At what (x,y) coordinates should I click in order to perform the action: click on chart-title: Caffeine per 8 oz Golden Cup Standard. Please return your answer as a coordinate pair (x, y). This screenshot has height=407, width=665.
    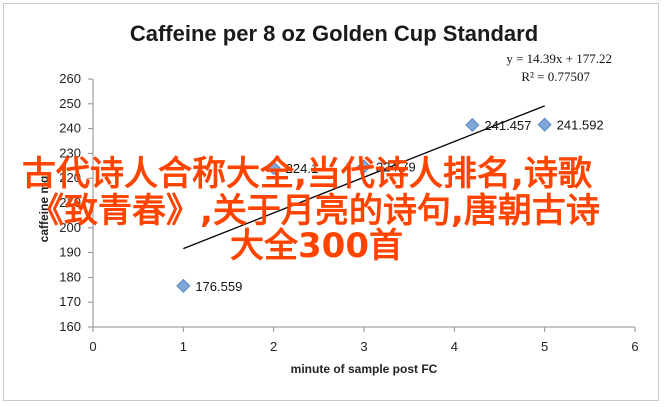
    Looking at the image, I should click on (334, 33).